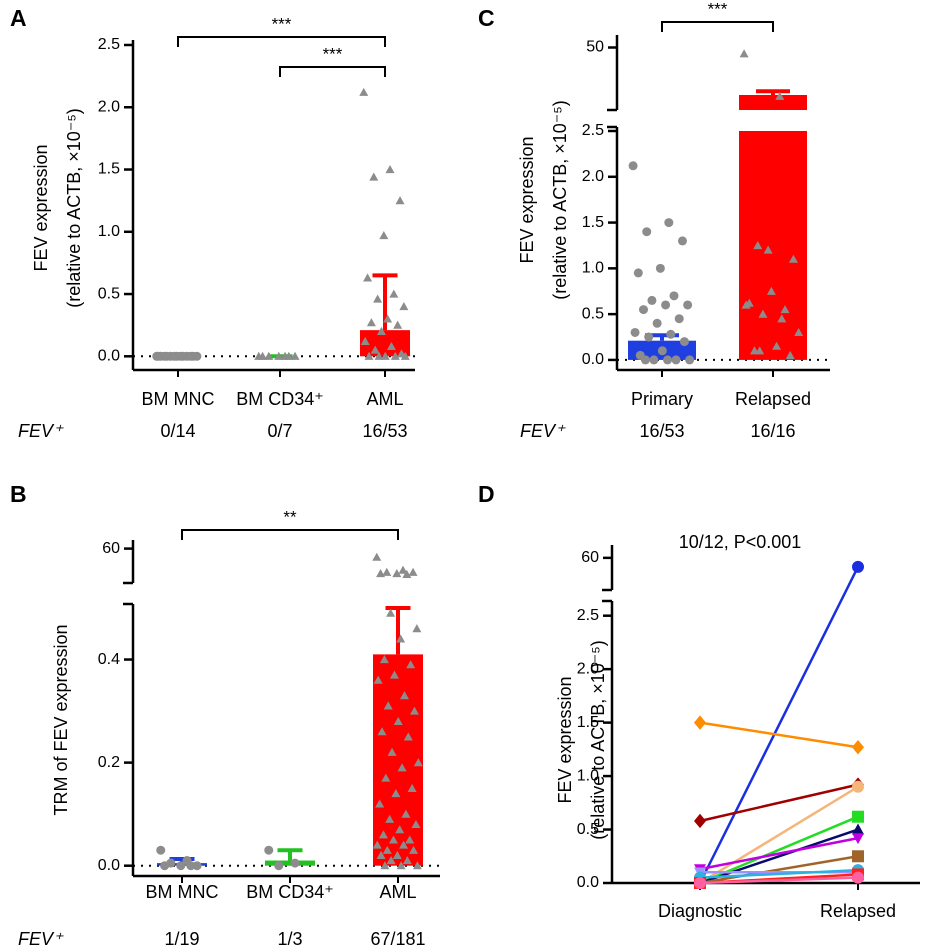 This screenshot has width=942, height=951. What do you see at coordinates (700, 911) in the screenshot?
I see `x-tick-label: Diagnostic` at bounding box center [700, 911].